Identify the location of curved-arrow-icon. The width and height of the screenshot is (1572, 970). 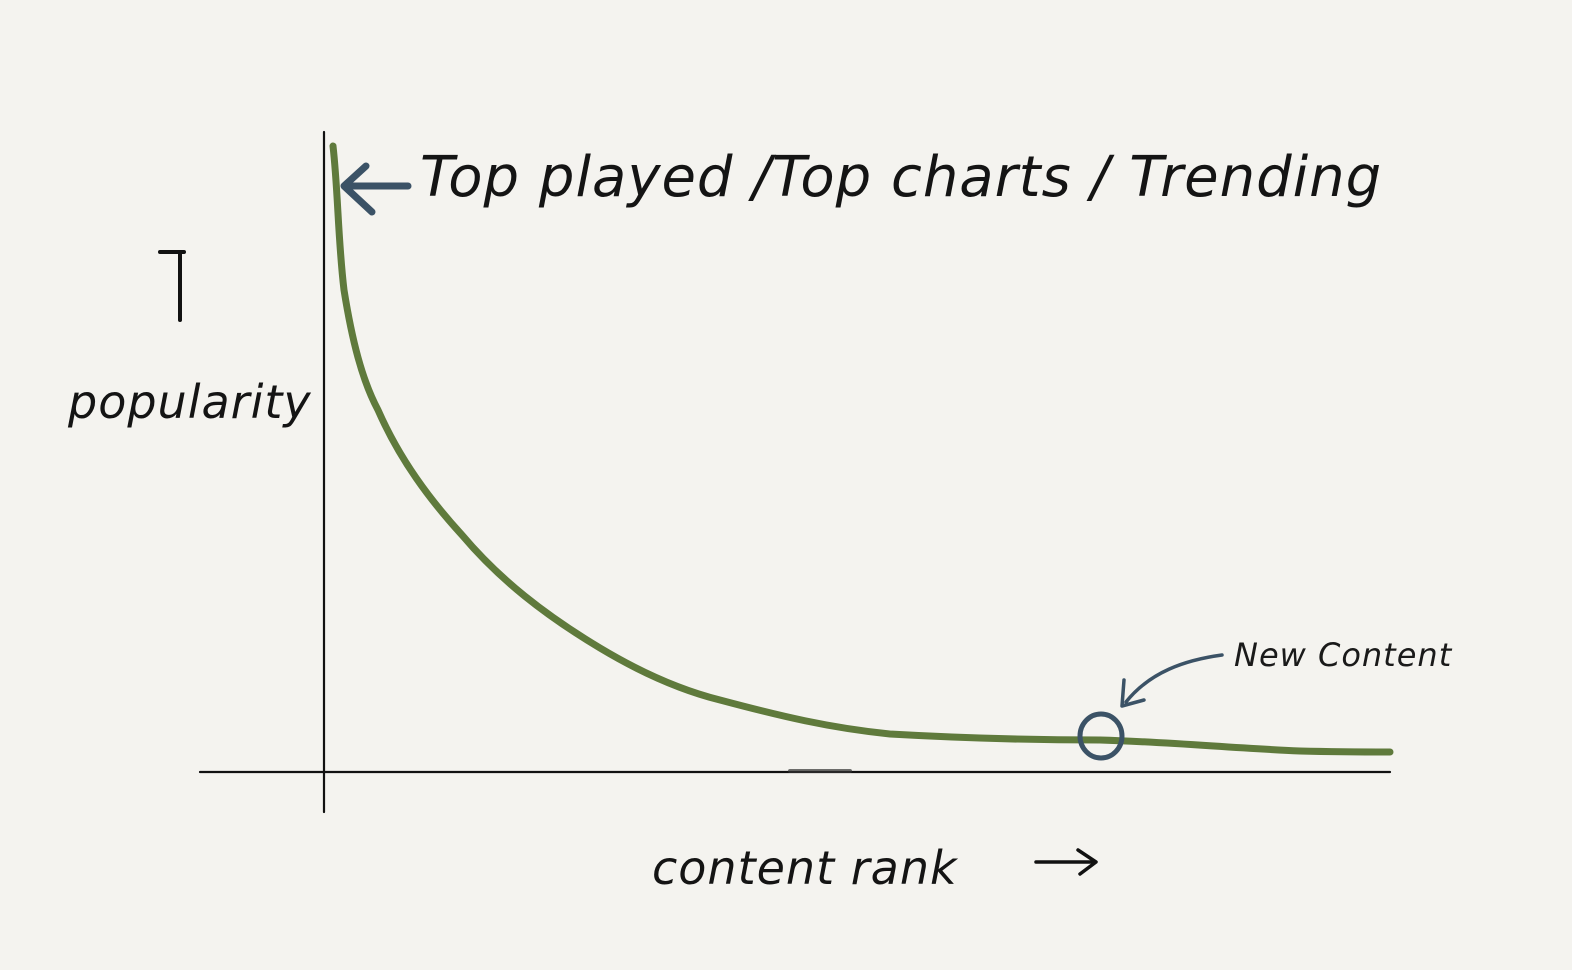
(1172, 680).